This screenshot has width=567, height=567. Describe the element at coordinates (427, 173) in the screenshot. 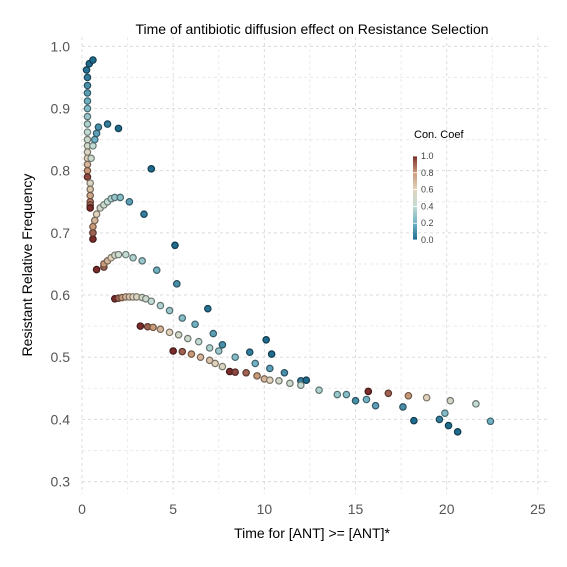

I see `colorbar-tick-label: 0.8` at that location.